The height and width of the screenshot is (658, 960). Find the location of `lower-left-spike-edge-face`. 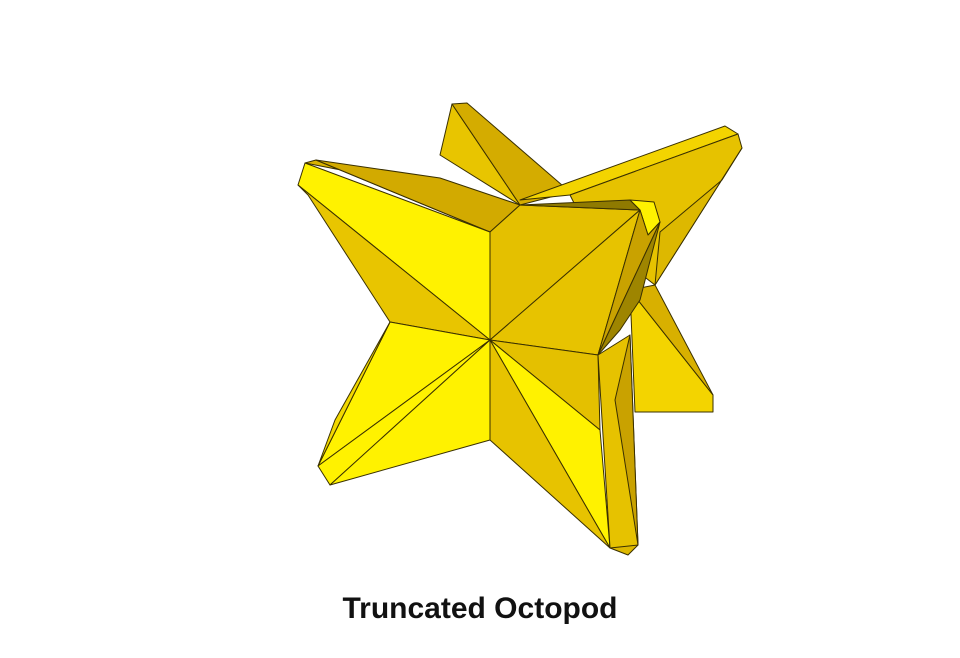

lower-left-spike-edge-face is located at coordinates (354, 394).